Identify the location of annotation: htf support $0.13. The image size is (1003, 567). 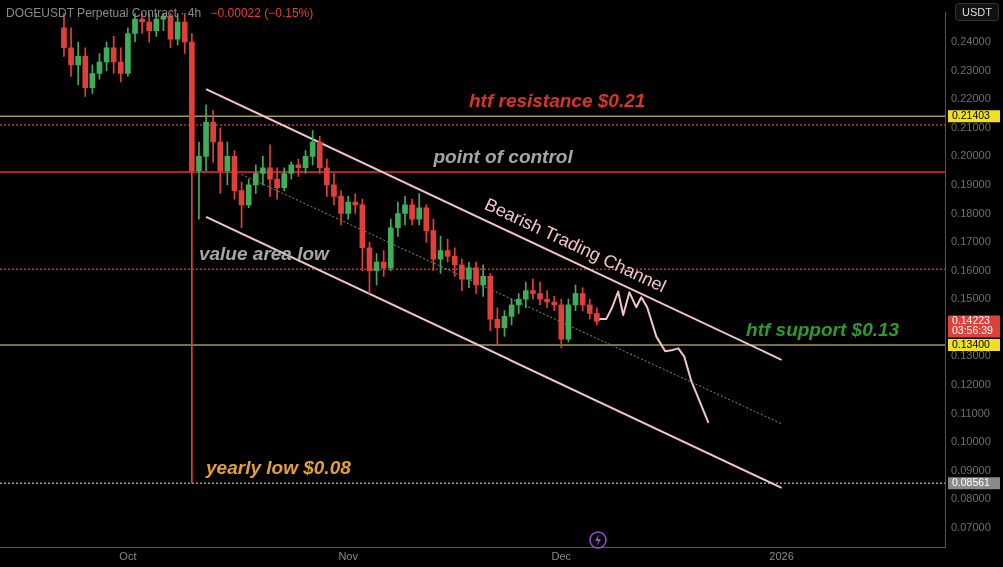
(823, 329).